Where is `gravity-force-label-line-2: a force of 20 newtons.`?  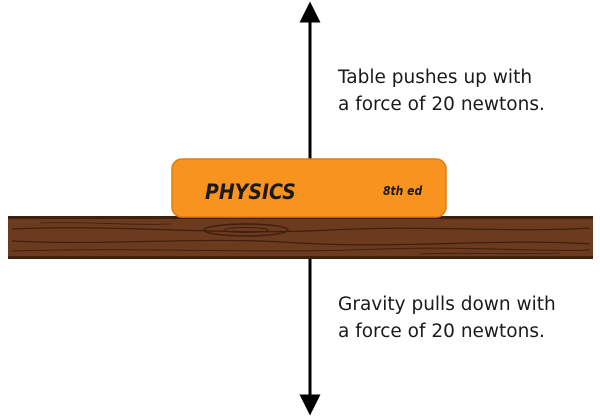 gravity-force-label-line-2: a force of 20 newtons. is located at coordinates (441, 331).